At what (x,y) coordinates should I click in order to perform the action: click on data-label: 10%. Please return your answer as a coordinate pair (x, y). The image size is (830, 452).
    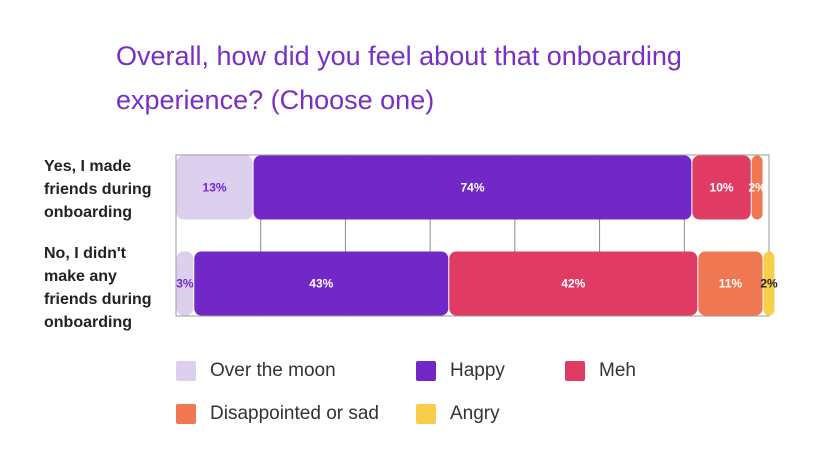
    Looking at the image, I should click on (722, 188).